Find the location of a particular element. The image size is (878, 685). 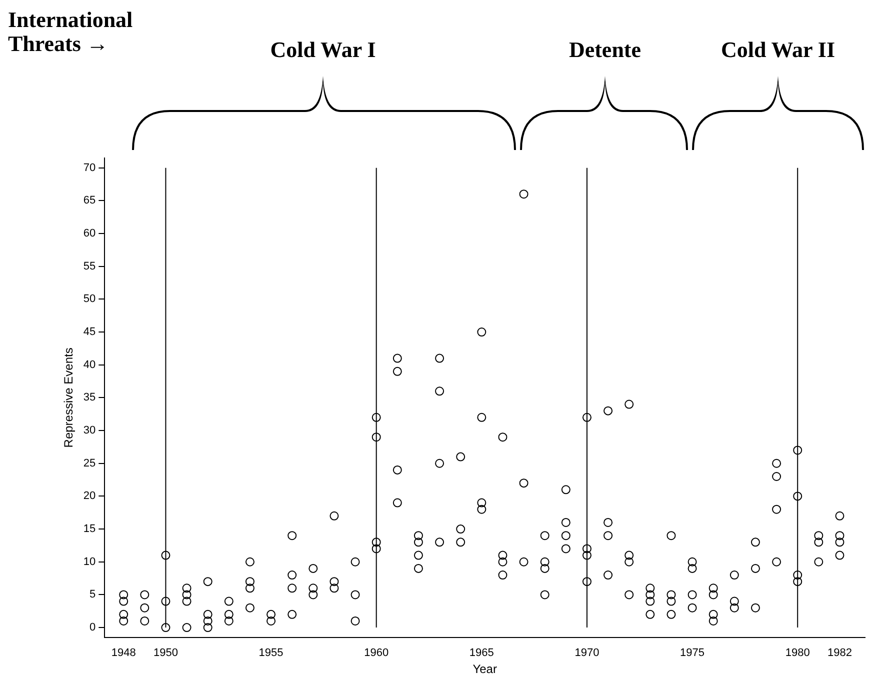

y-tick-label: 25 is located at coordinates (89, 463).